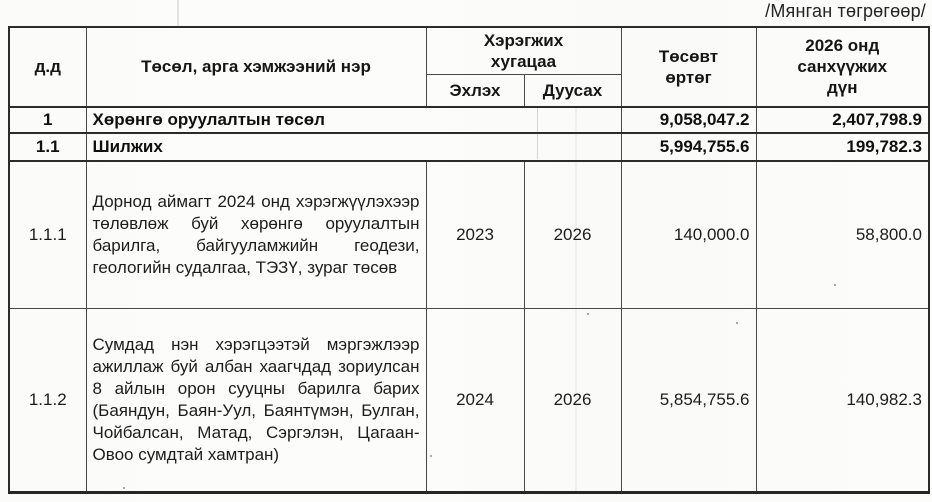 The image size is (932, 502). Describe the element at coordinates (178, 13) in the screenshot. I see `scan-streak` at that location.